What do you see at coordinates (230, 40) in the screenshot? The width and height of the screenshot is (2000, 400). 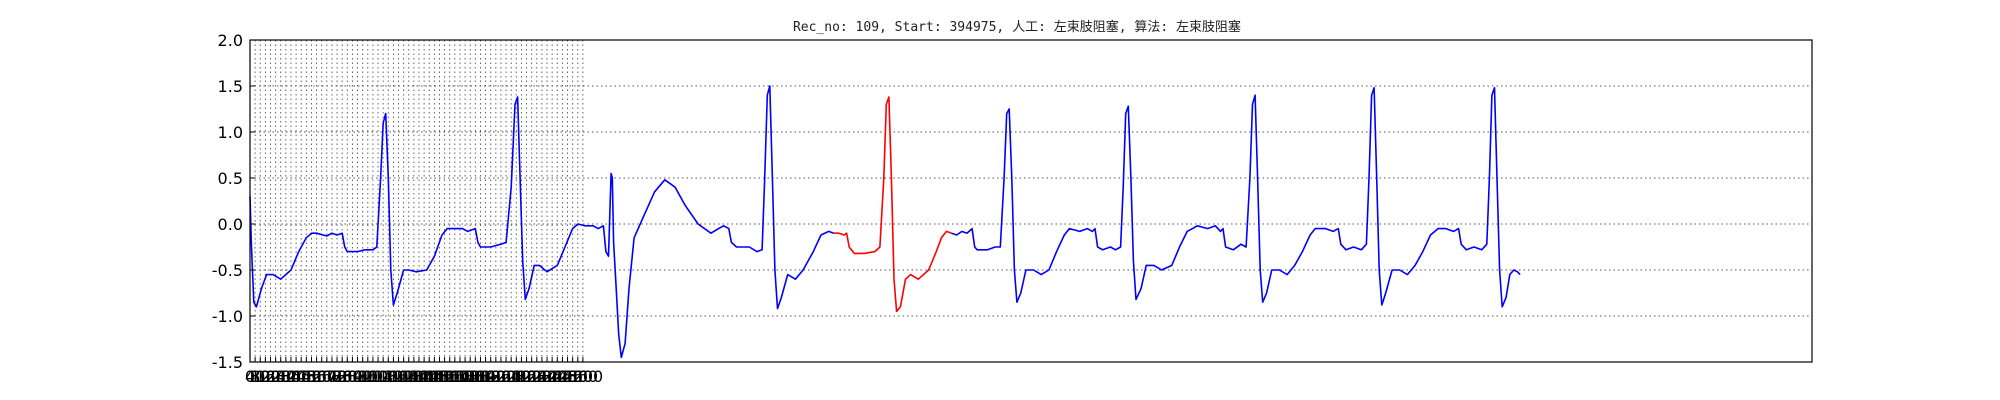 I see `y-tick-label: 2.0` at bounding box center [230, 40].